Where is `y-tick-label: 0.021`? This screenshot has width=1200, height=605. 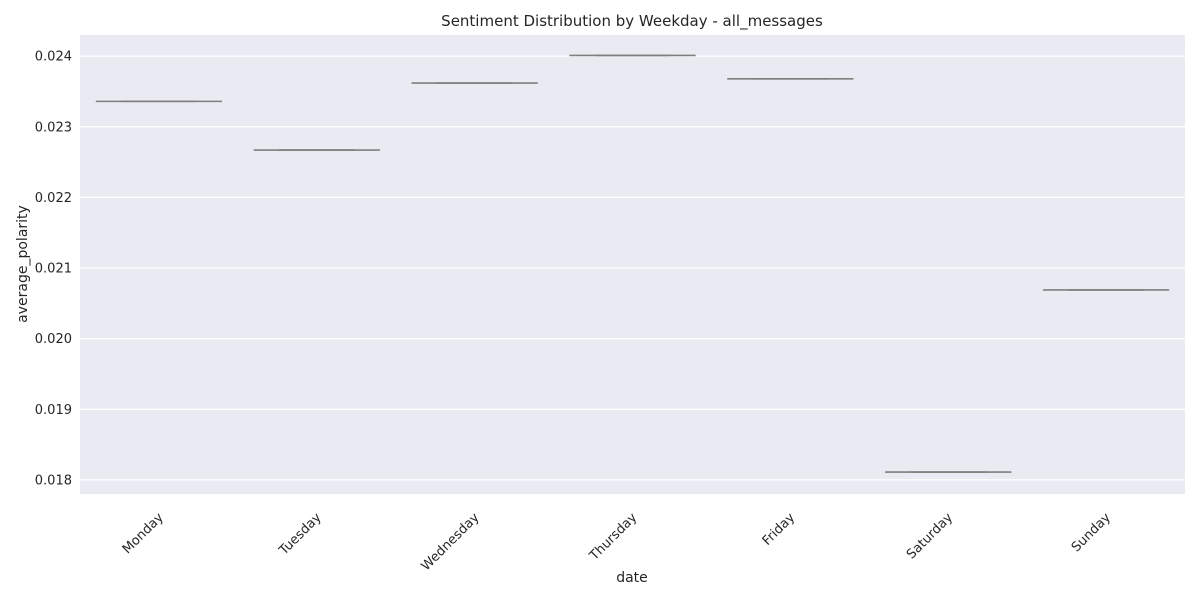
y-tick-label: 0.021 is located at coordinates (53, 269).